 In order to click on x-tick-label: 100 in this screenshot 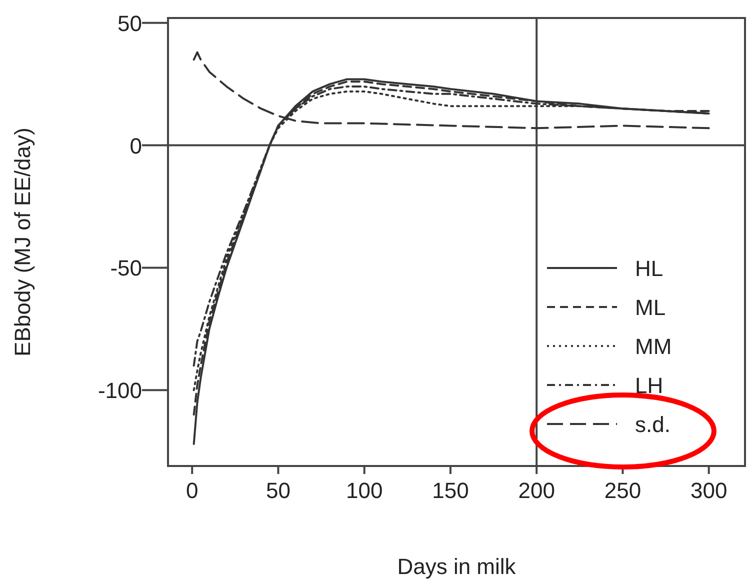, I will do `click(364, 490)`.